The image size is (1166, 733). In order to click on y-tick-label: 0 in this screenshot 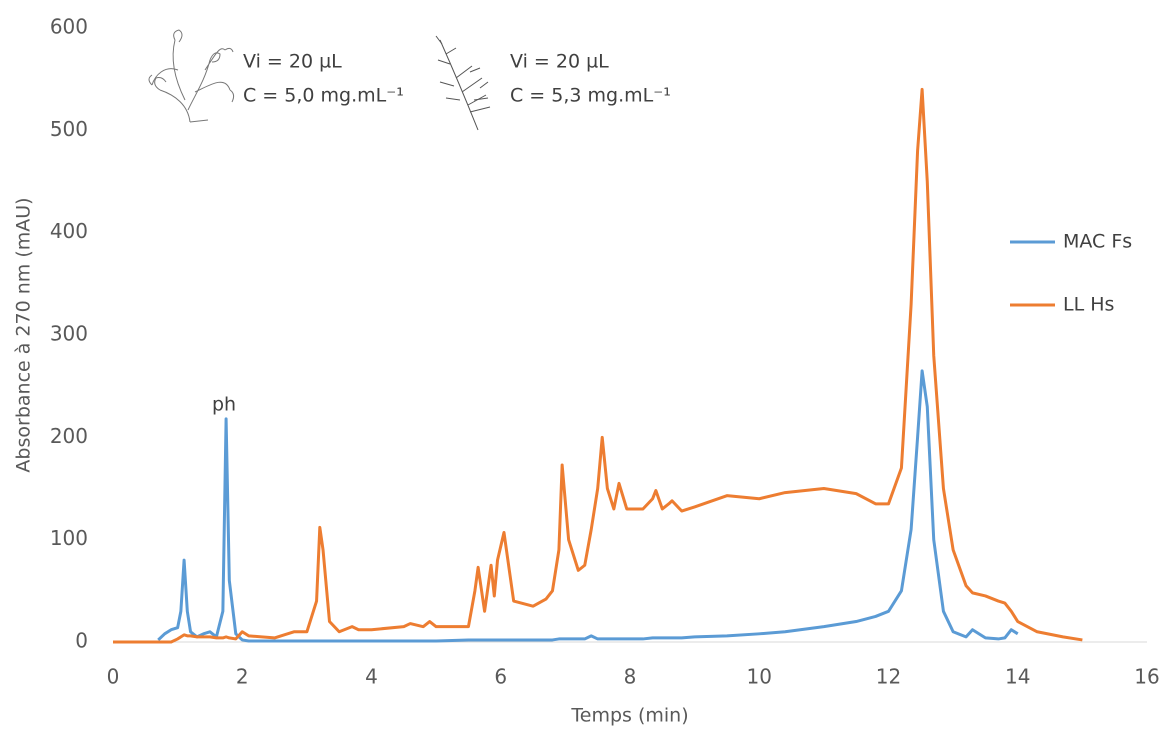, I will do `click(81, 641)`.